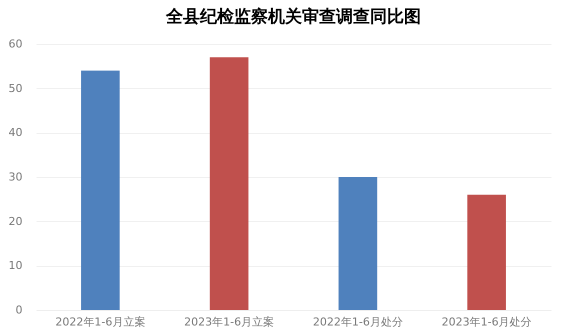 Image resolution: width=565 pixels, height=333 pixels. I want to click on y-tick-label: 10, so click(15, 265).